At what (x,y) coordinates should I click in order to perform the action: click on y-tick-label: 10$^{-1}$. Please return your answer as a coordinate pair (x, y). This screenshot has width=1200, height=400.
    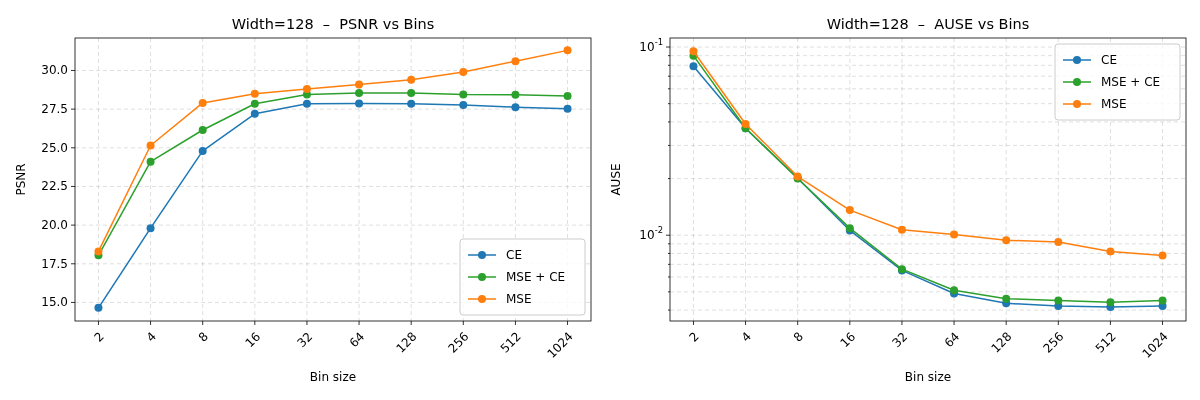
    Looking at the image, I should click on (651, 46).